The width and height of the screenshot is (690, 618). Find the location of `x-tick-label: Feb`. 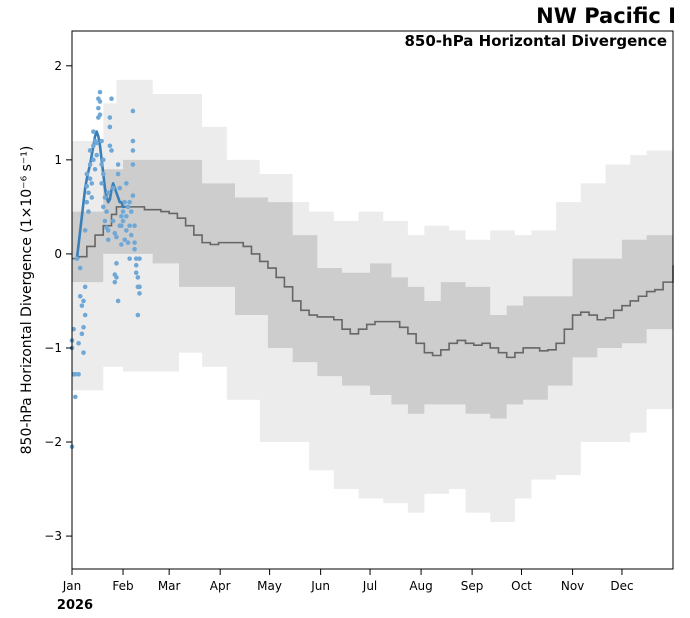

x-tick-label: Feb is located at coordinates (122, 586).